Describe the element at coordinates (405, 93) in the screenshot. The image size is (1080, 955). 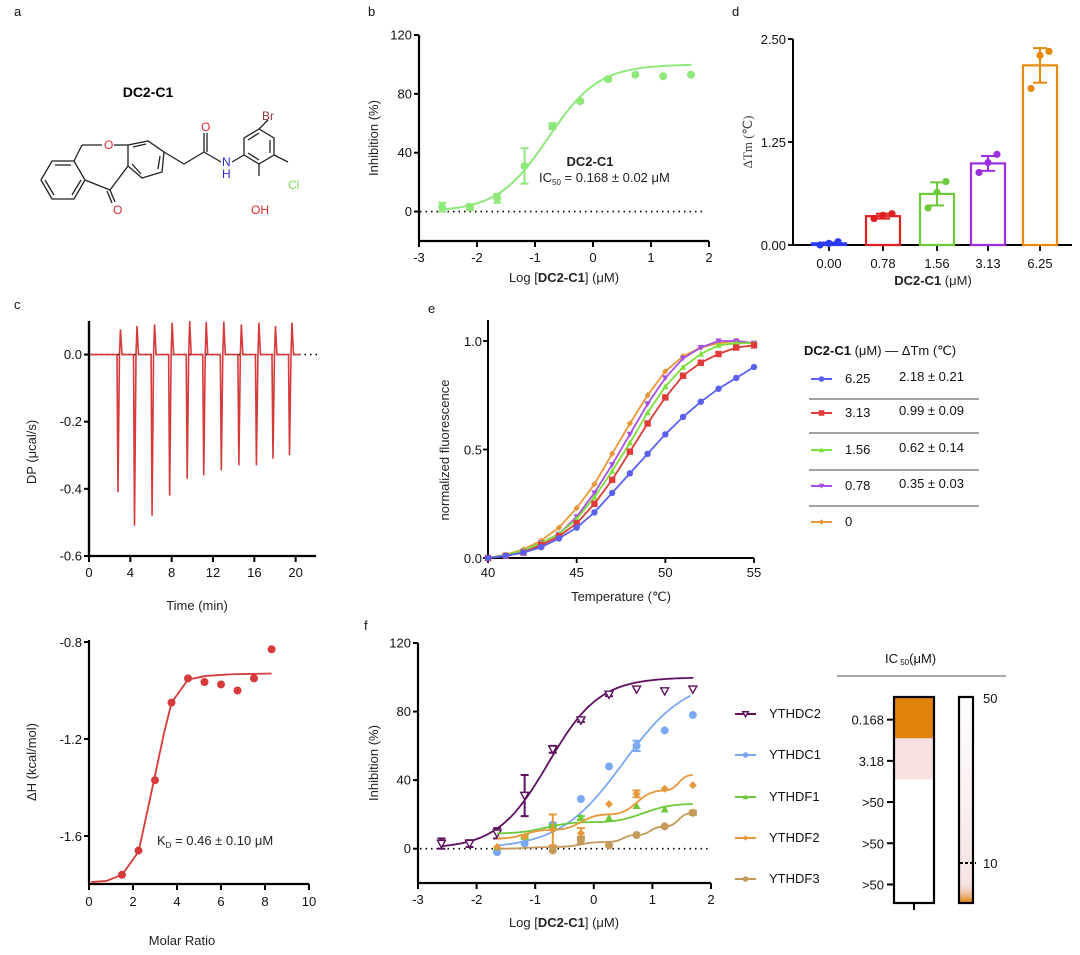
I see `y-tick-label: 80` at that location.